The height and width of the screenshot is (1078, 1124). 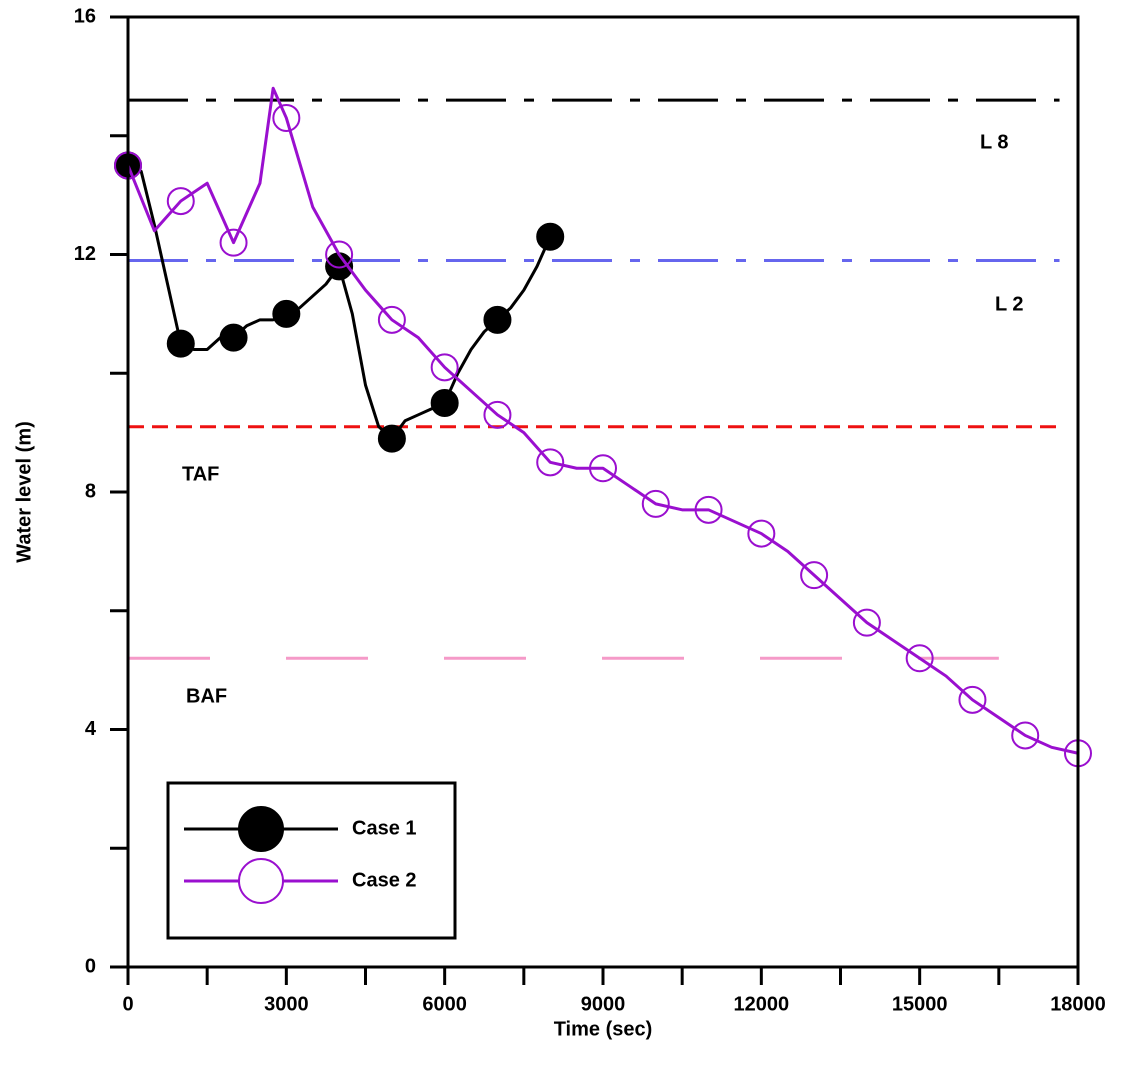 I want to click on y-tick-label: 4, so click(x=91, y=729).